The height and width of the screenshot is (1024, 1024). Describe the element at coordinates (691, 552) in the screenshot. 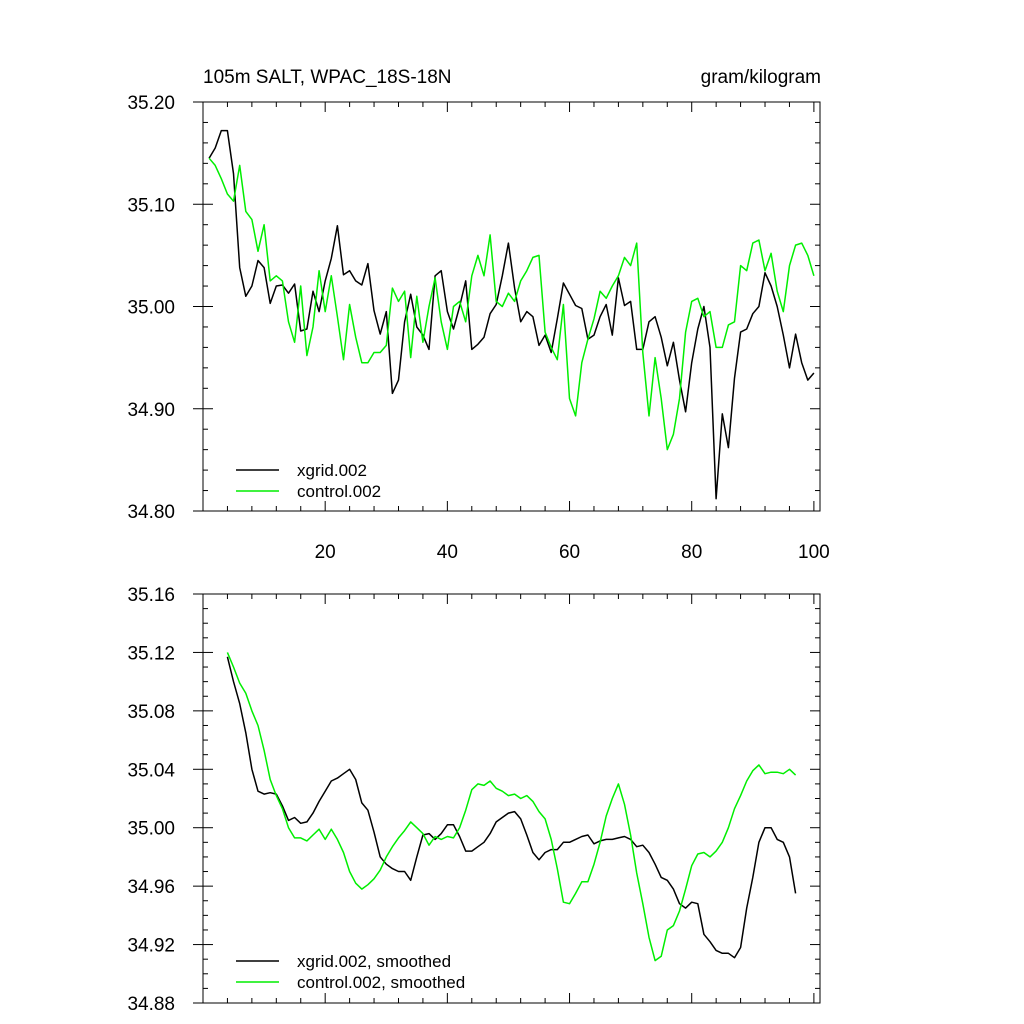

I see `x-tick-label: 80` at that location.